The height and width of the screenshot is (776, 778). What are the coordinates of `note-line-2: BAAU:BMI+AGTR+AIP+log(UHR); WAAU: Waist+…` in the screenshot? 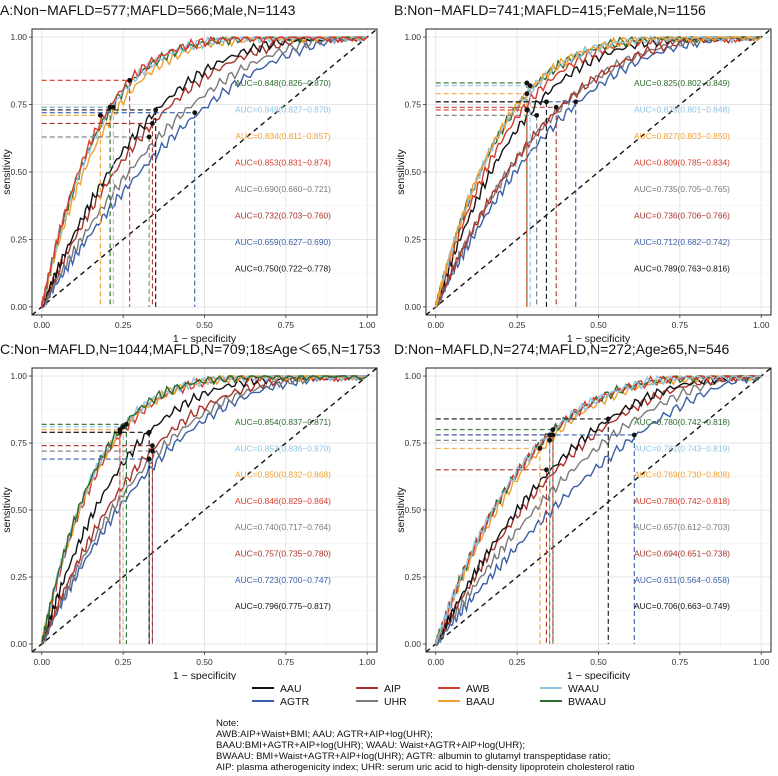 It's located at (371, 745).